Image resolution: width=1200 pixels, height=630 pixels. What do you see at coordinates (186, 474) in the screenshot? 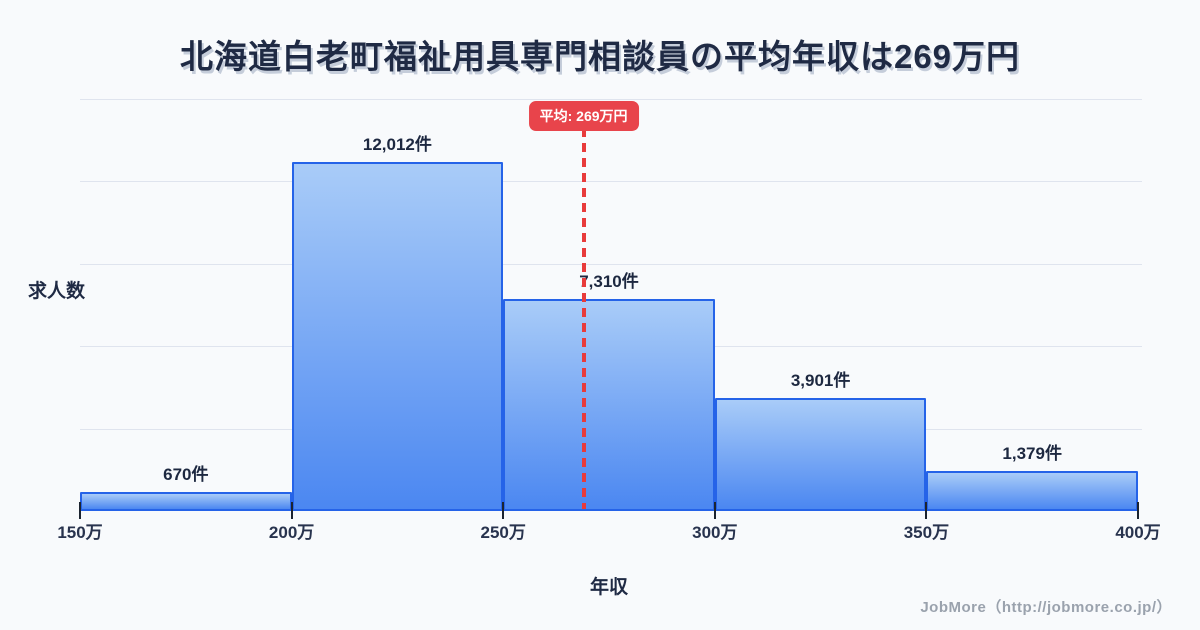
I see `bar-value-label: 670件` at bounding box center [186, 474].